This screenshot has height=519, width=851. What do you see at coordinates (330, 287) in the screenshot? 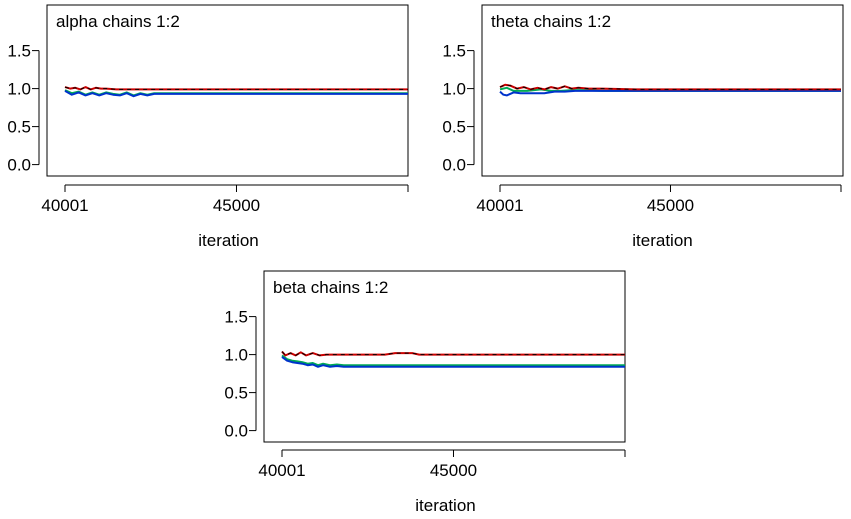
I see `panel-title: beta chains 1:2` at bounding box center [330, 287].